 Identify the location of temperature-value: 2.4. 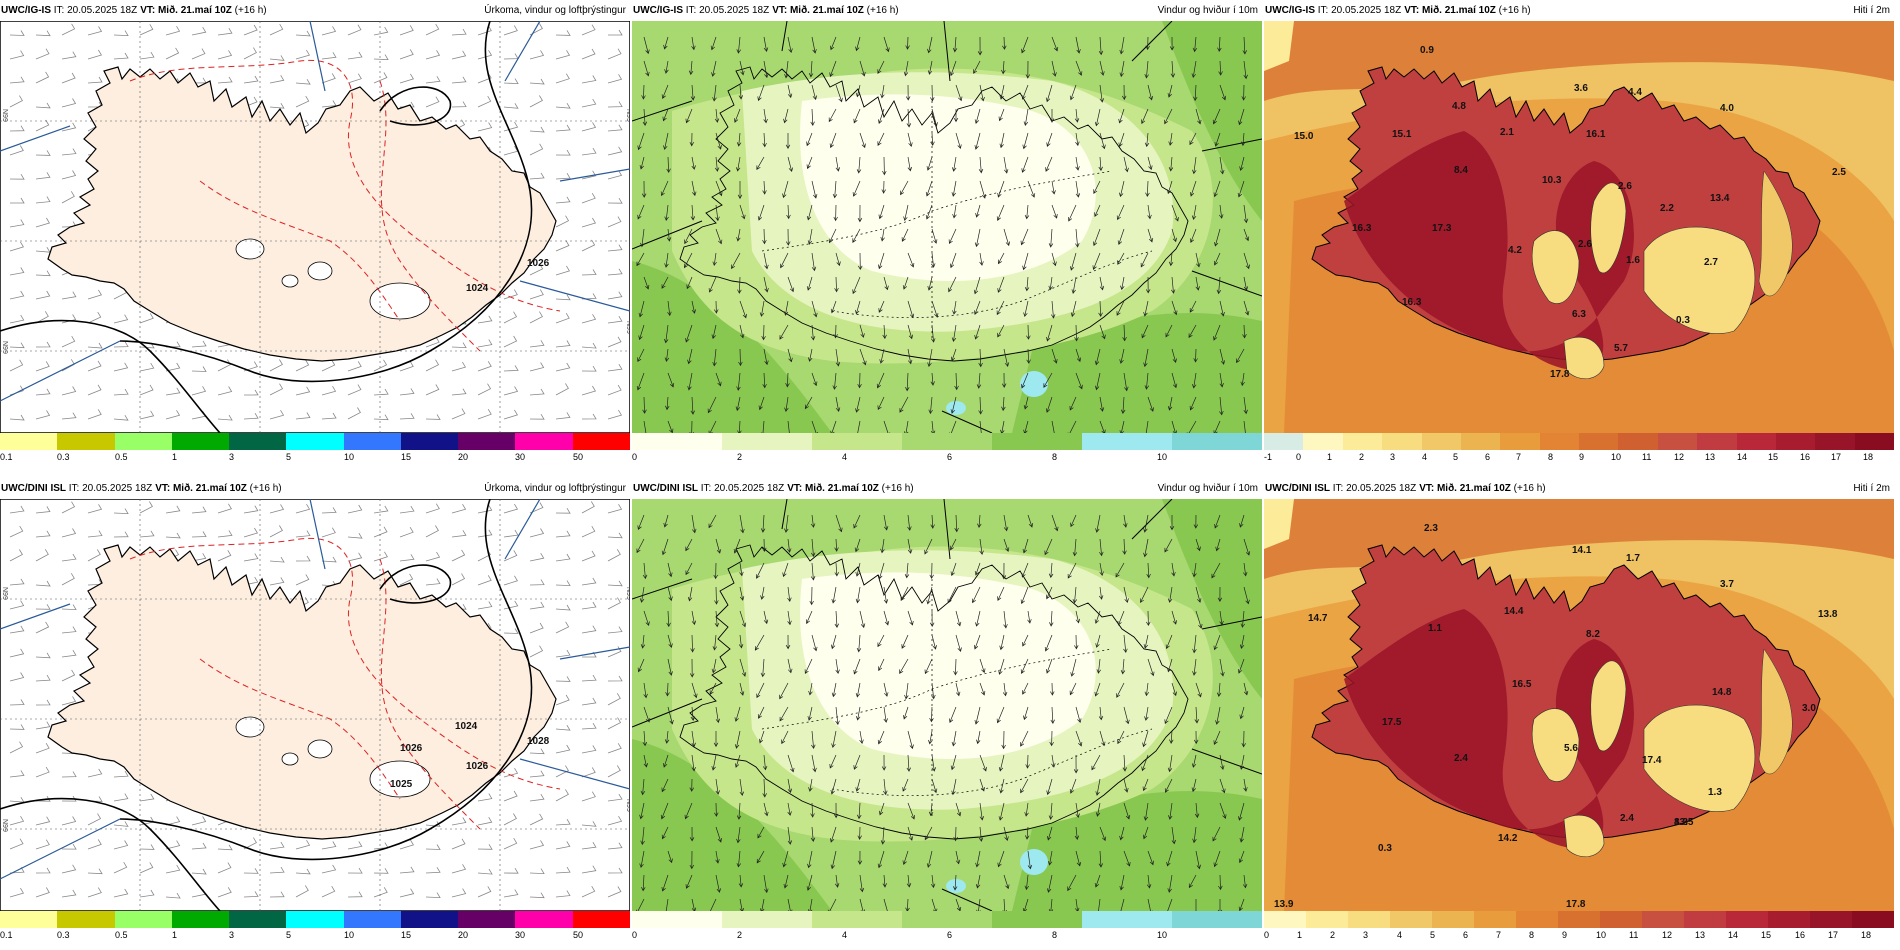
(1627, 818).